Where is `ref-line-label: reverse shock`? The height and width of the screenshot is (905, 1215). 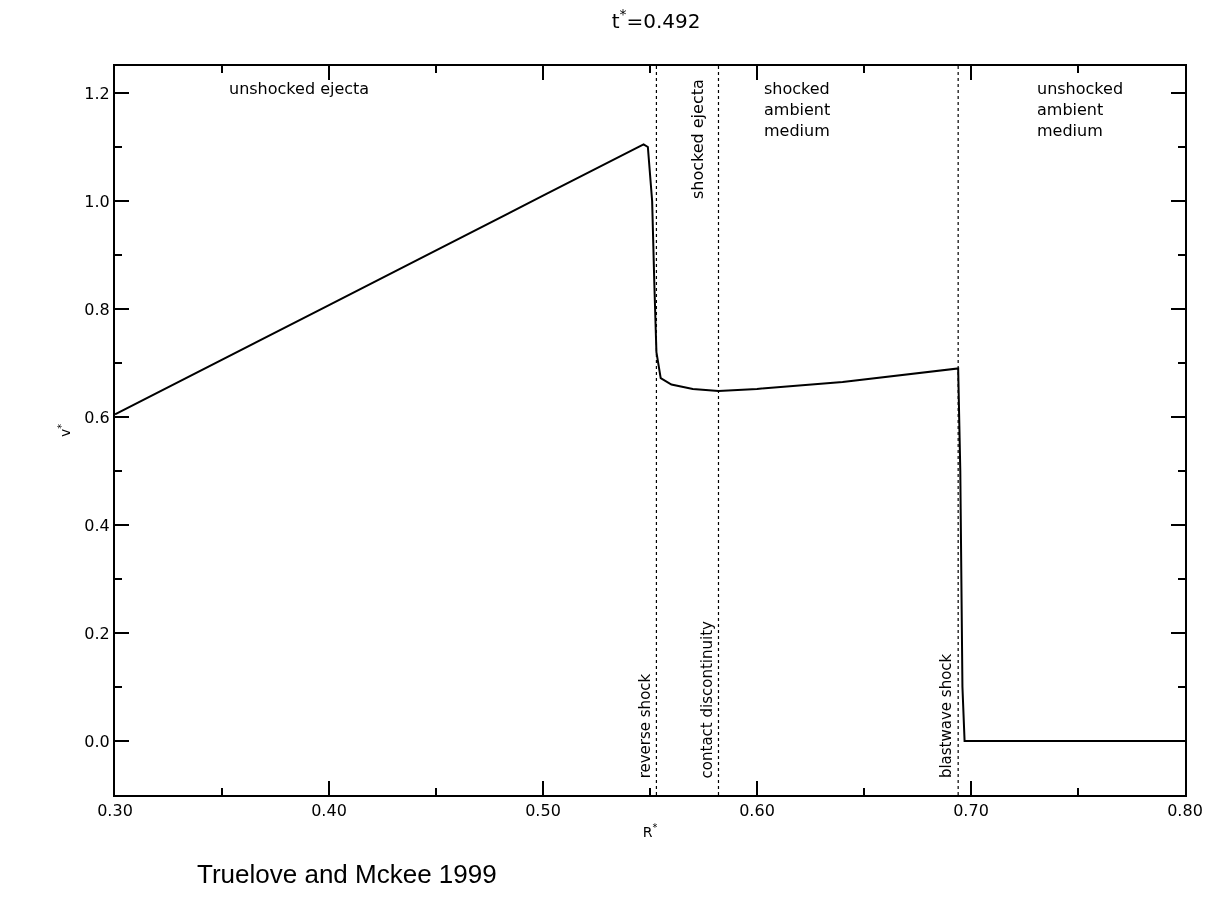 ref-line-label: reverse shock is located at coordinates (644, 726).